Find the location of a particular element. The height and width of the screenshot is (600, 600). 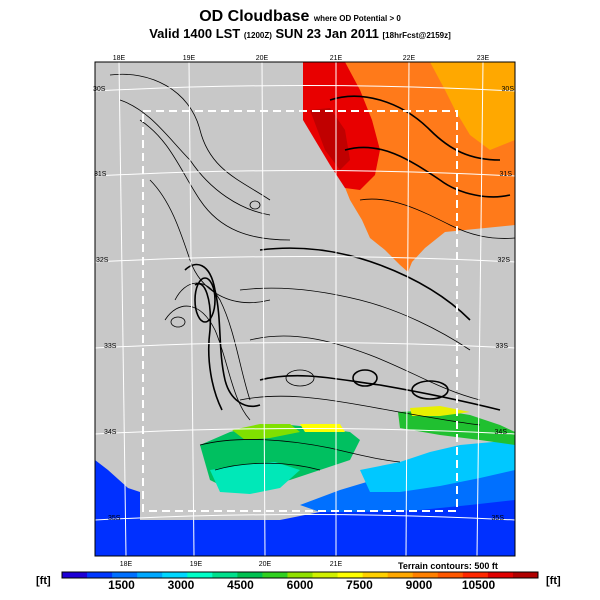

lat-label-right: 32S is located at coordinates (504, 260).